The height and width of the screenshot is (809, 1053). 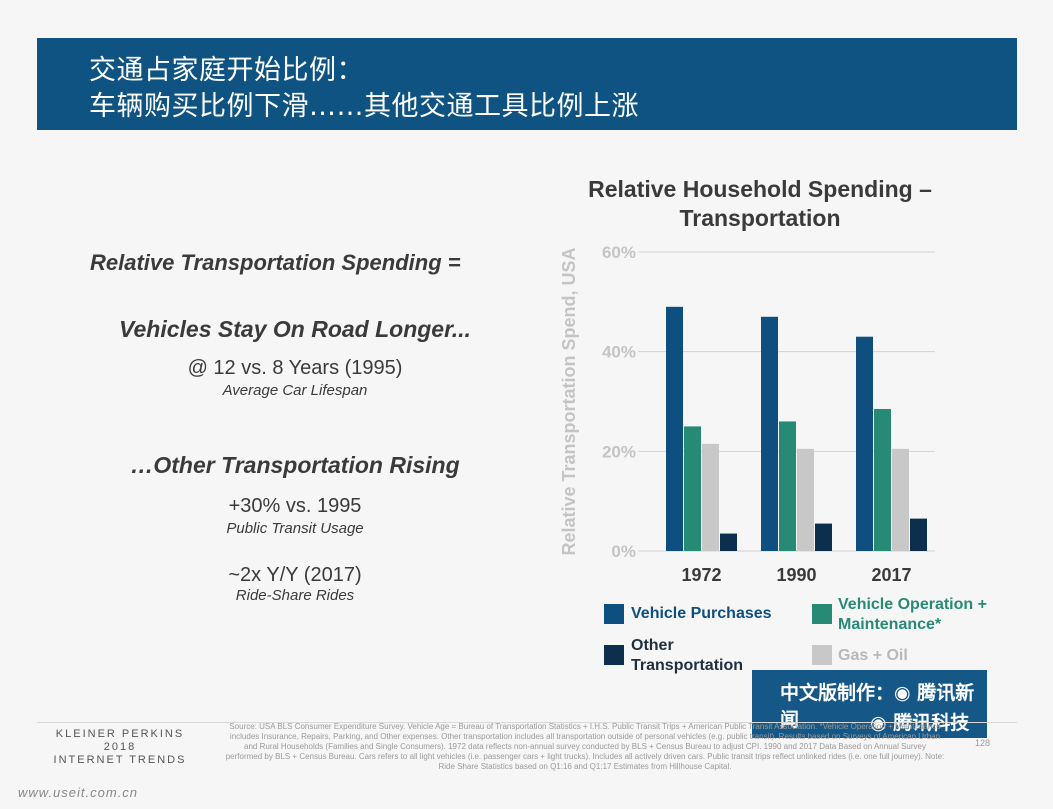 What do you see at coordinates (295, 368) in the screenshot?
I see `lifespan-value: @ 12 vs. 8 Years (1995)` at bounding box center [295, 368].